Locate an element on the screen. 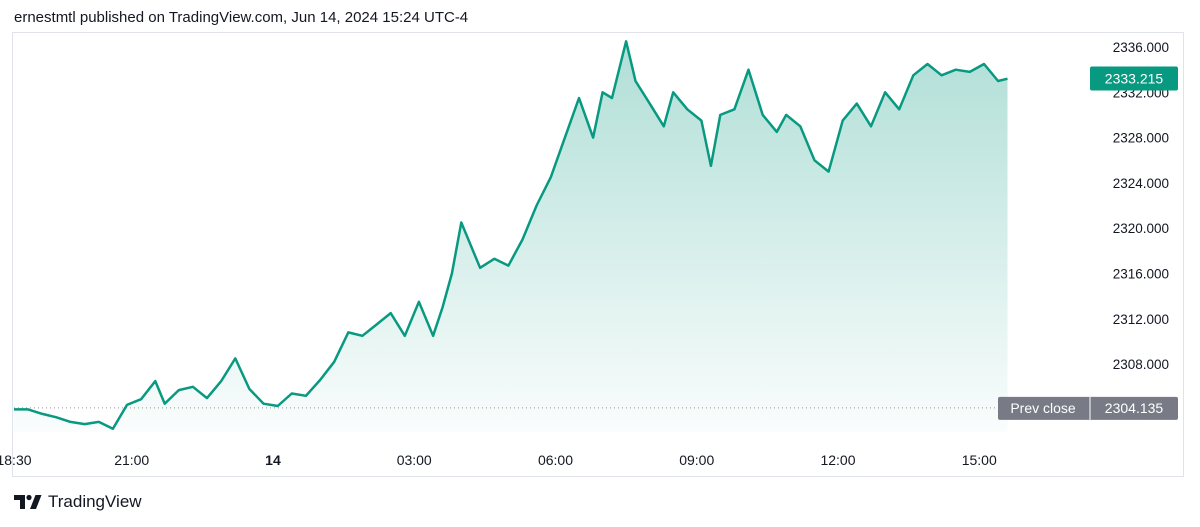 This screenshot has width=1200, height=527. brand: TradingView is located at coordinates (78, 502).